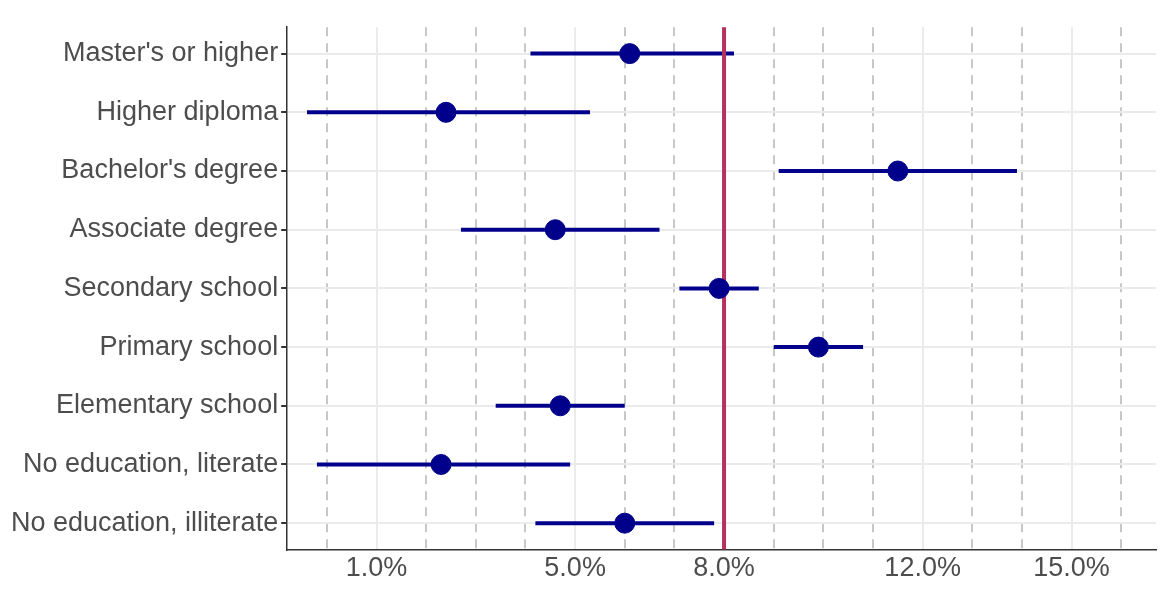  What do you see at coordinates (188, 110) in the screenshot?
I see `y-tick-label: Higher diploma` at bounding box center [188, 110].